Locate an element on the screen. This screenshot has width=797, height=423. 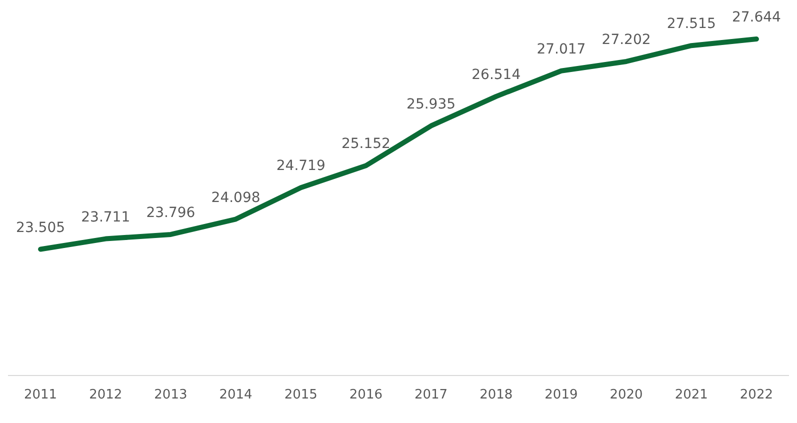
data-label: 25.935 is located at coordinates (431, 104).